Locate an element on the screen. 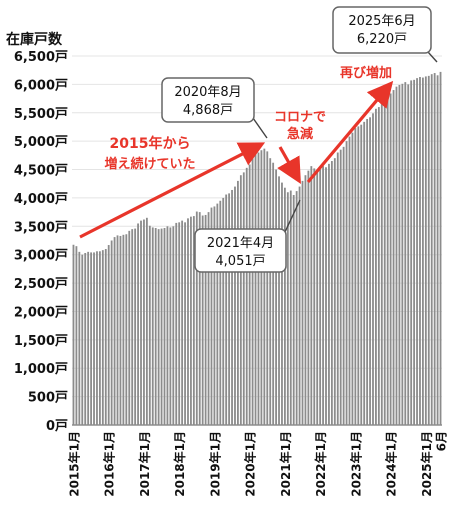 The image size is (450, 514). callout-low-2021-date: 2021年4月 is located at coordinates (240, 243).